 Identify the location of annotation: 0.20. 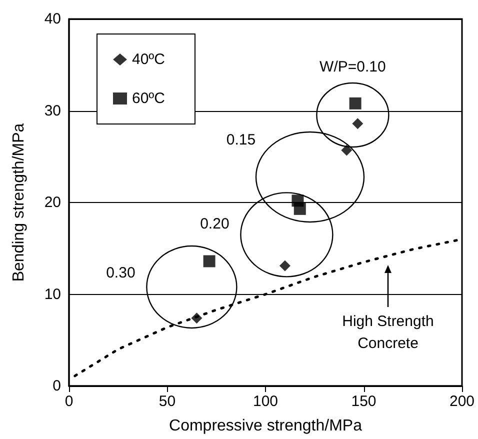
(215, 223).